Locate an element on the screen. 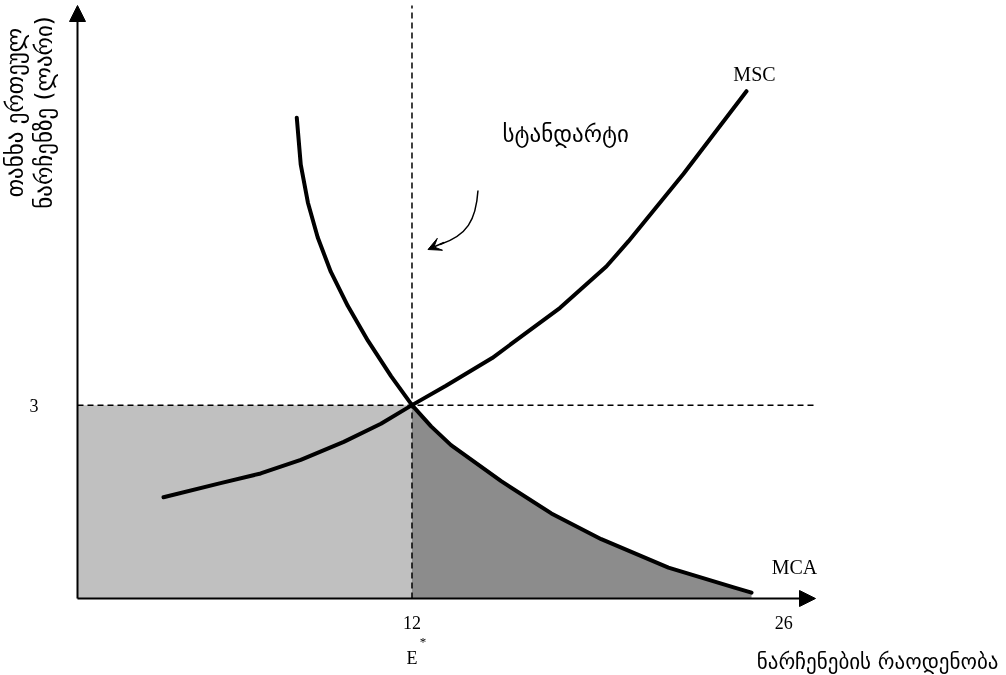 Image resolution: width=1006 pixels, height=675 pixels. series-label: MCA is located at coordinates (794, 566).